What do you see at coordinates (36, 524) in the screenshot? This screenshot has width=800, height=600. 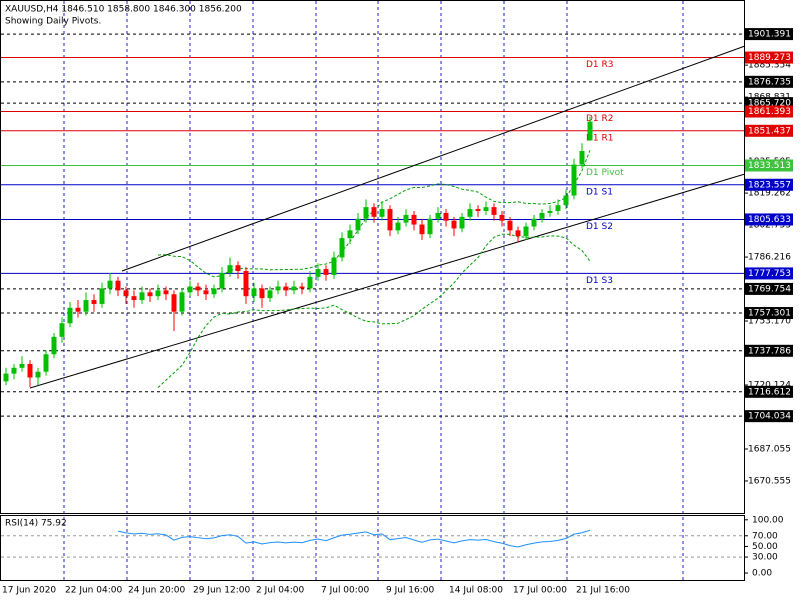 I see `rsi-label: RSI(14) 75.92` at bounding box center [36, 524].